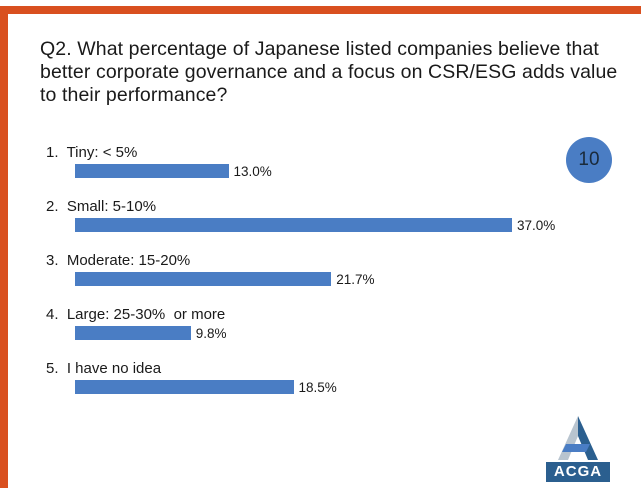 Image resolution: width=641 pixels, height=488 pixels. Describe the element at coordinates (118, 260) in the screenshot. I see `option-label-3: 3. Moderate: 15-20%` at that location.